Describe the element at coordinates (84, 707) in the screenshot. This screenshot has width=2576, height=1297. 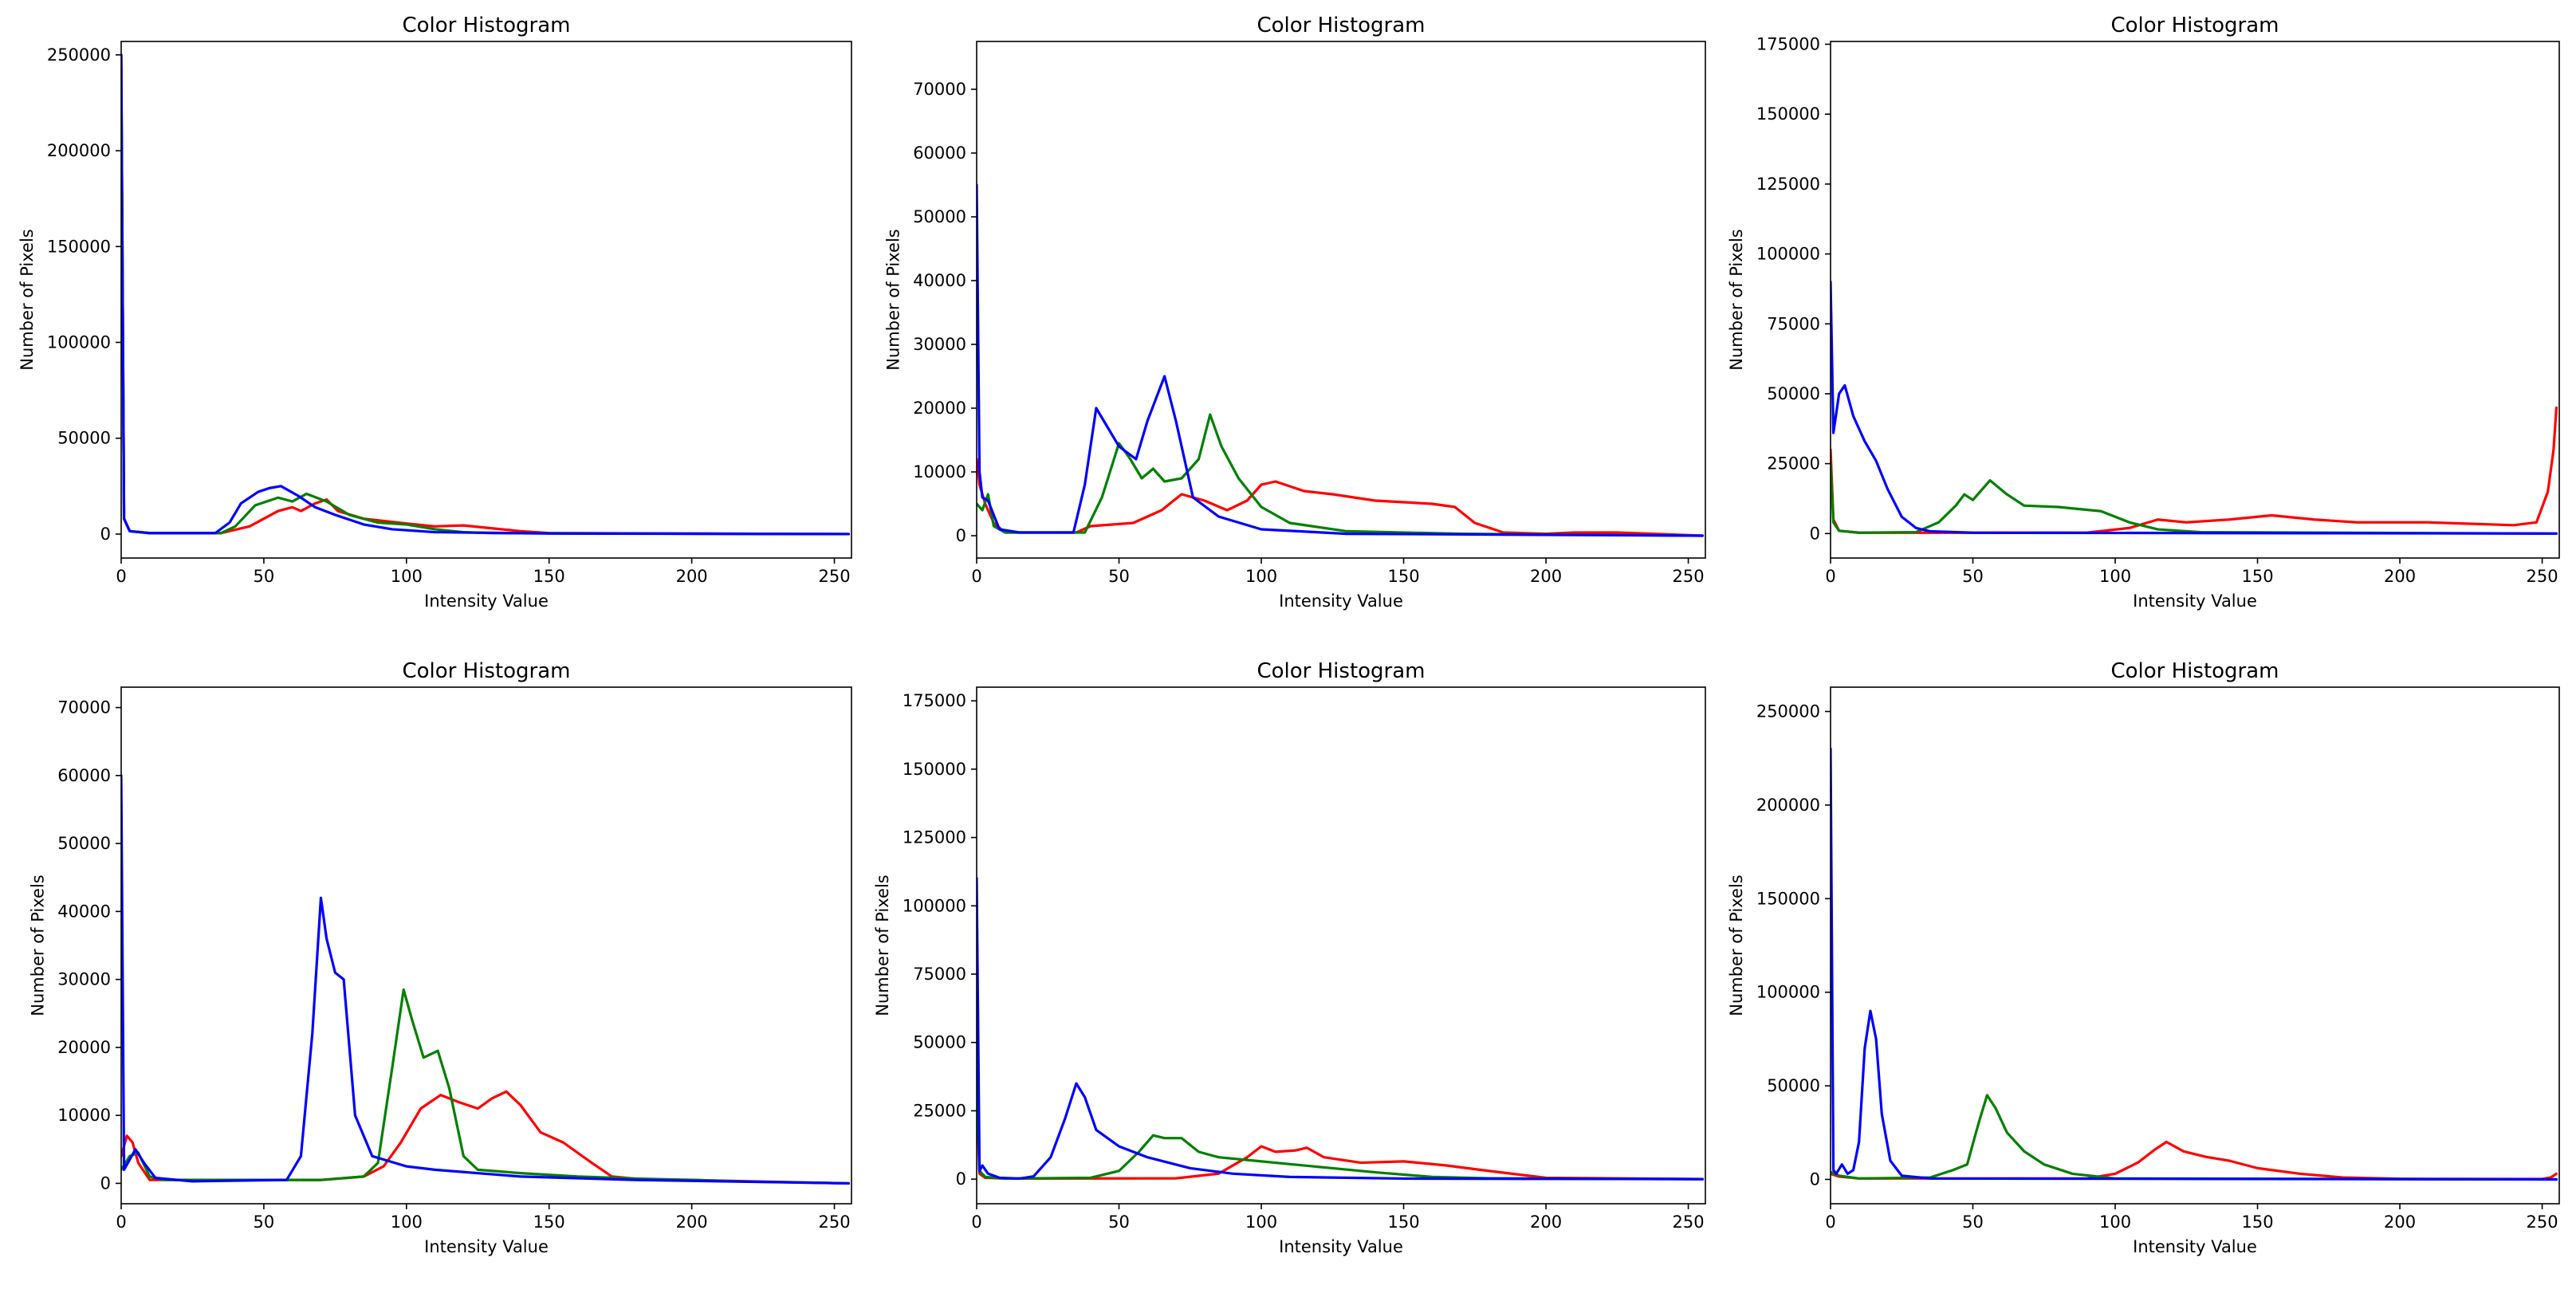
I see `y-tick-label: 70000` at that location.